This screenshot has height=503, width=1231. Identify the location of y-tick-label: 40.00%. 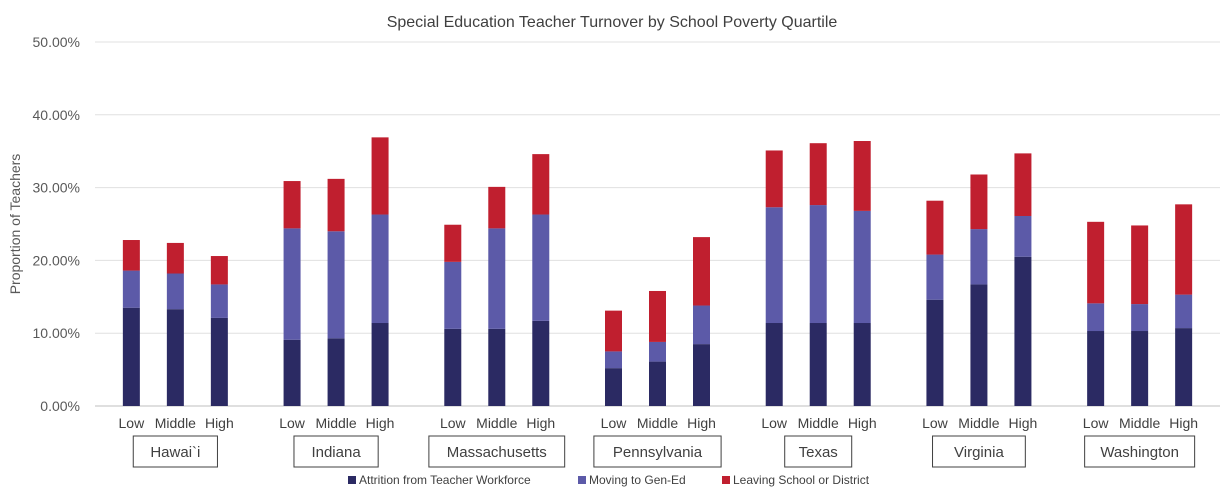
(56, 115).